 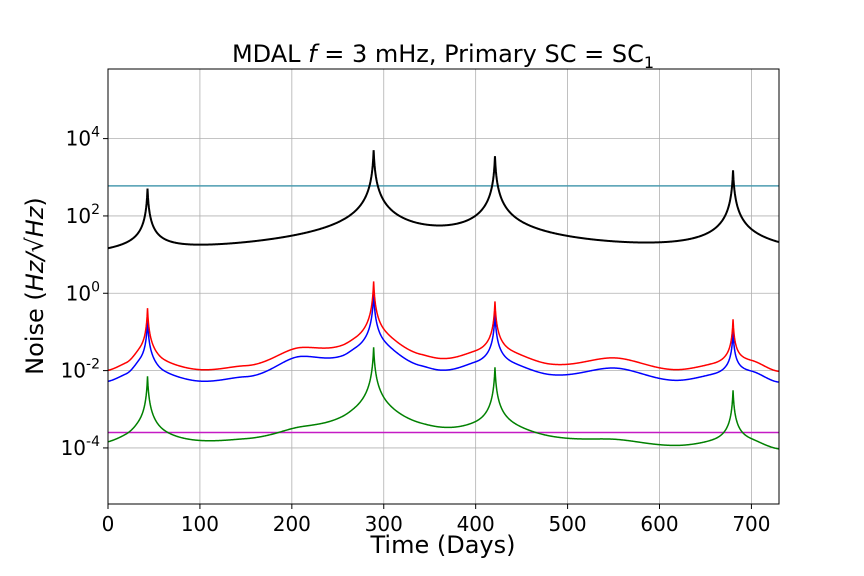 I want to click on title-subscript: 1, so click(x=649, y=62).